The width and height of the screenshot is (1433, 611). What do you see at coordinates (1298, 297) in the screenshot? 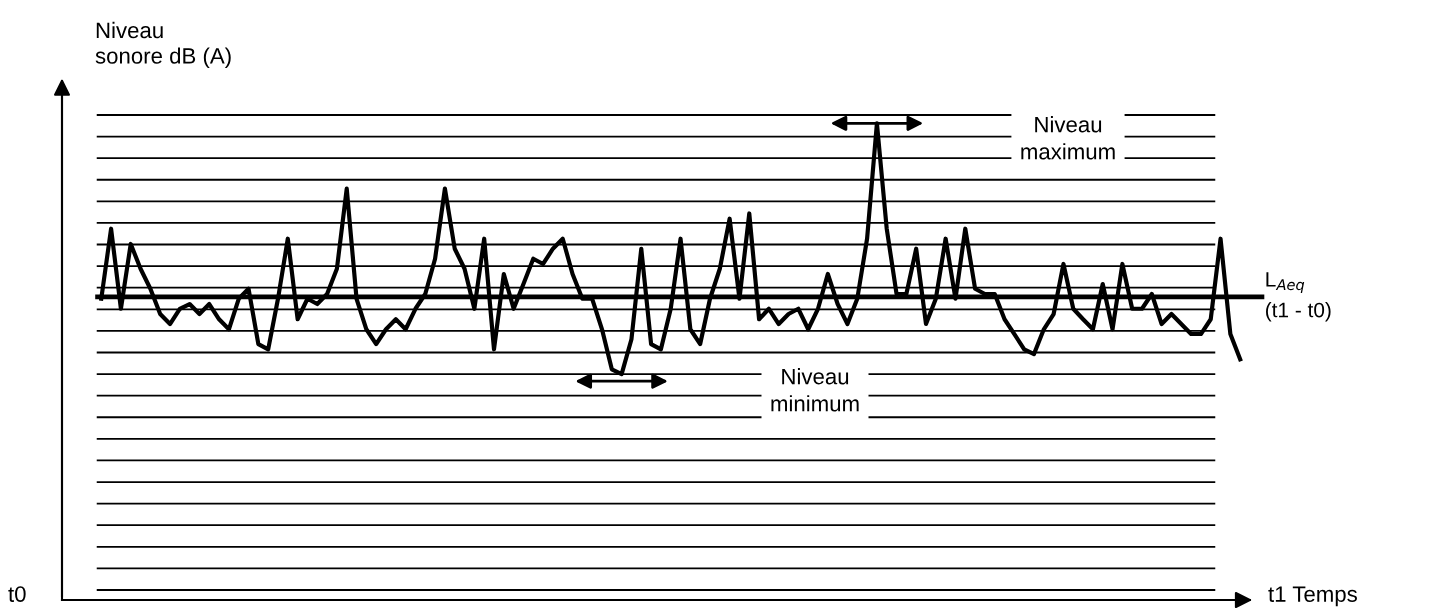
I see `ref-line-label: L$_{Aeq}$ (t1 - t0)` at bounding box center [1298, 297].